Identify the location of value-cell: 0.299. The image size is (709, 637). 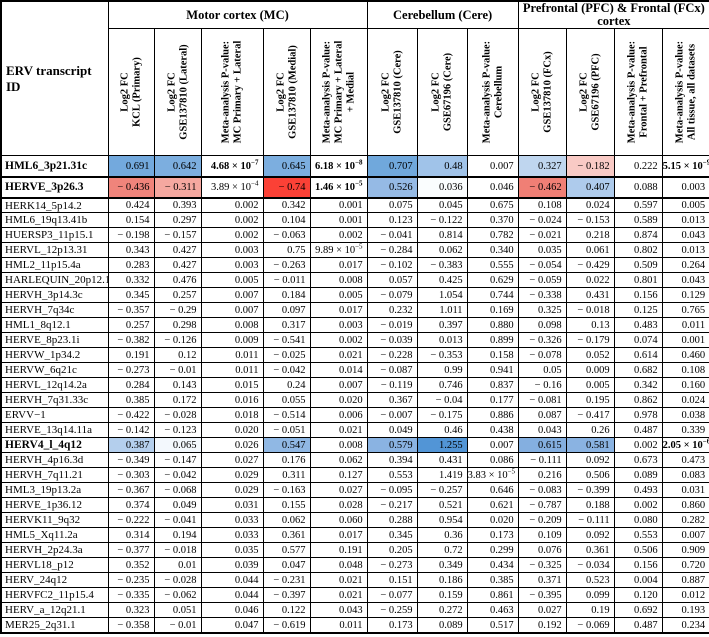
(492, 550).